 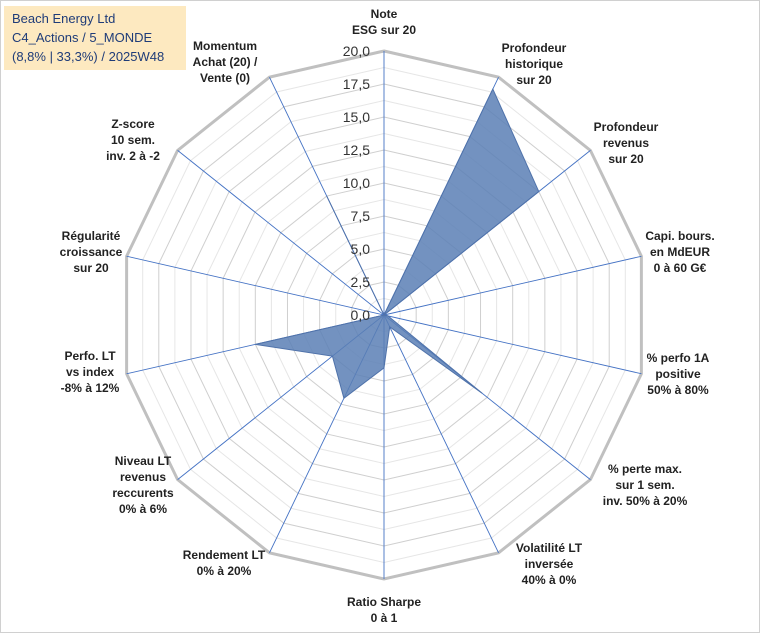 What do you see at coordinates (143, 485) in the screenshot?
I see `axis-label: Niveau LT revenus reccurents 0% à 6%` at bounding box center [143, 485].